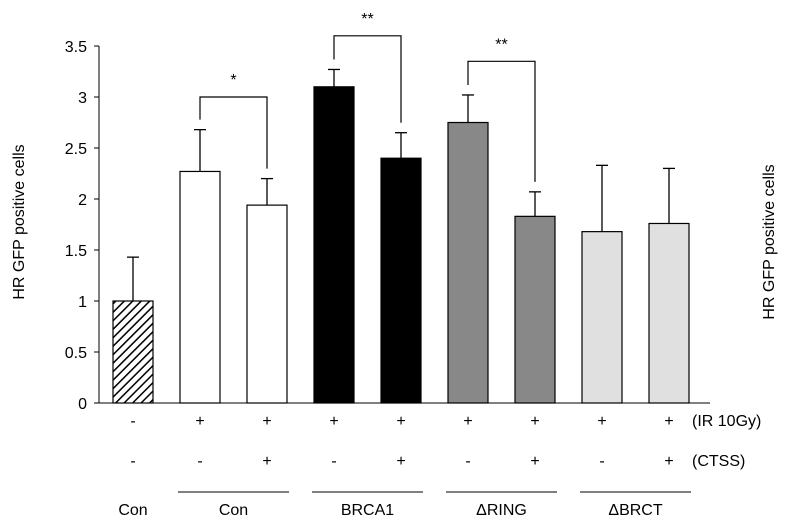 Image resolution: width=786 pixels, height=525 pixels. I want to click on group-label: ΔBRCT, so click(635, 510).